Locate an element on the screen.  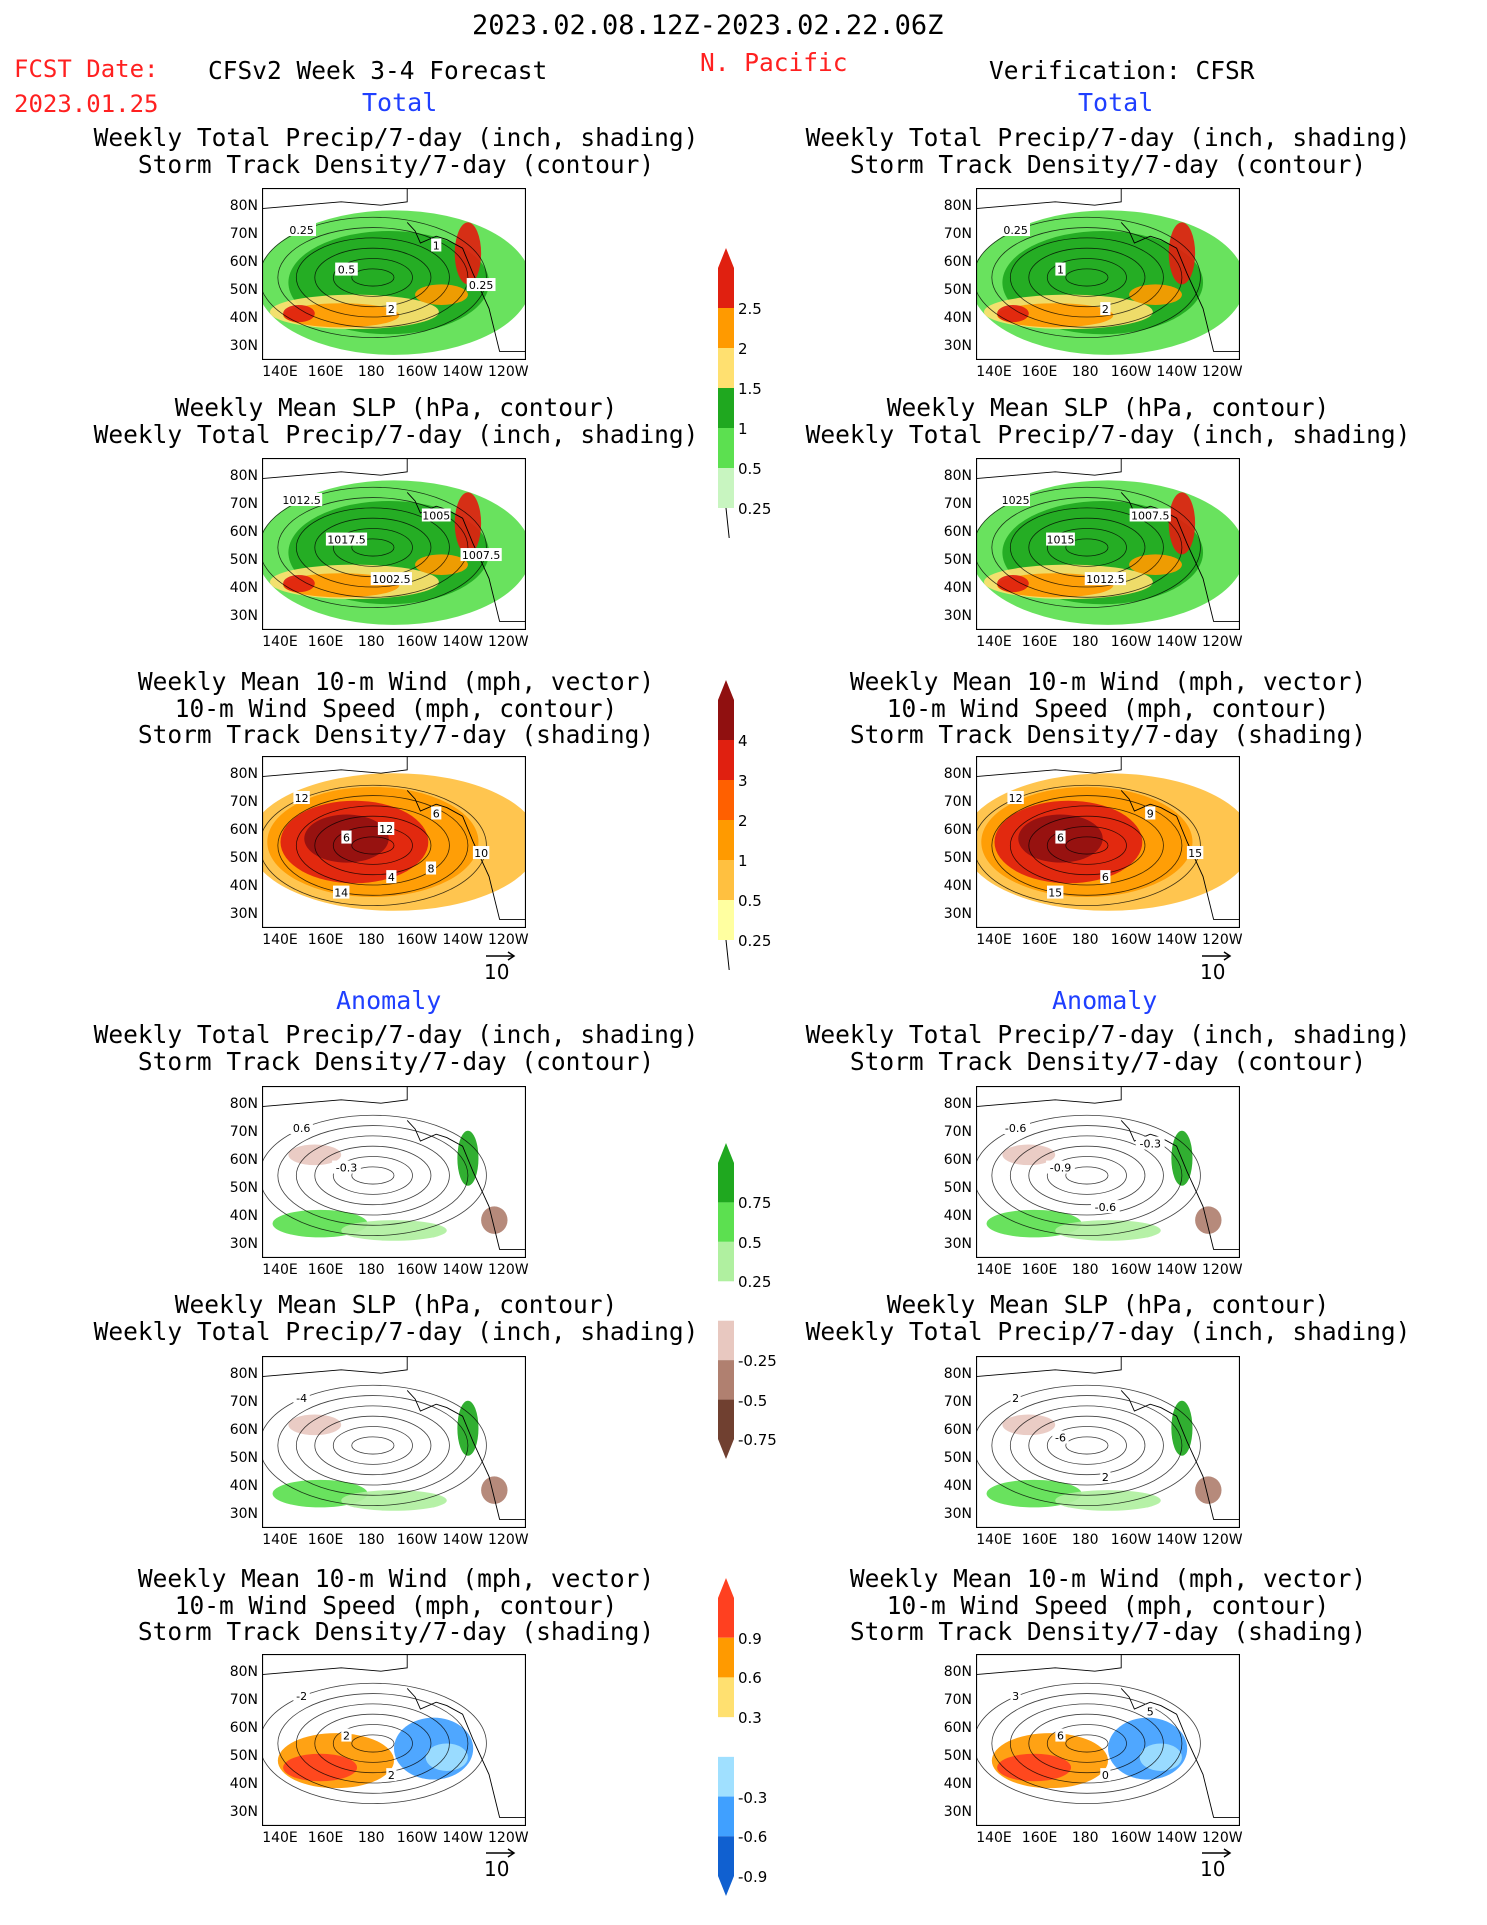
colorbar-tick-label: 3 is located at coordinates (743, 781).